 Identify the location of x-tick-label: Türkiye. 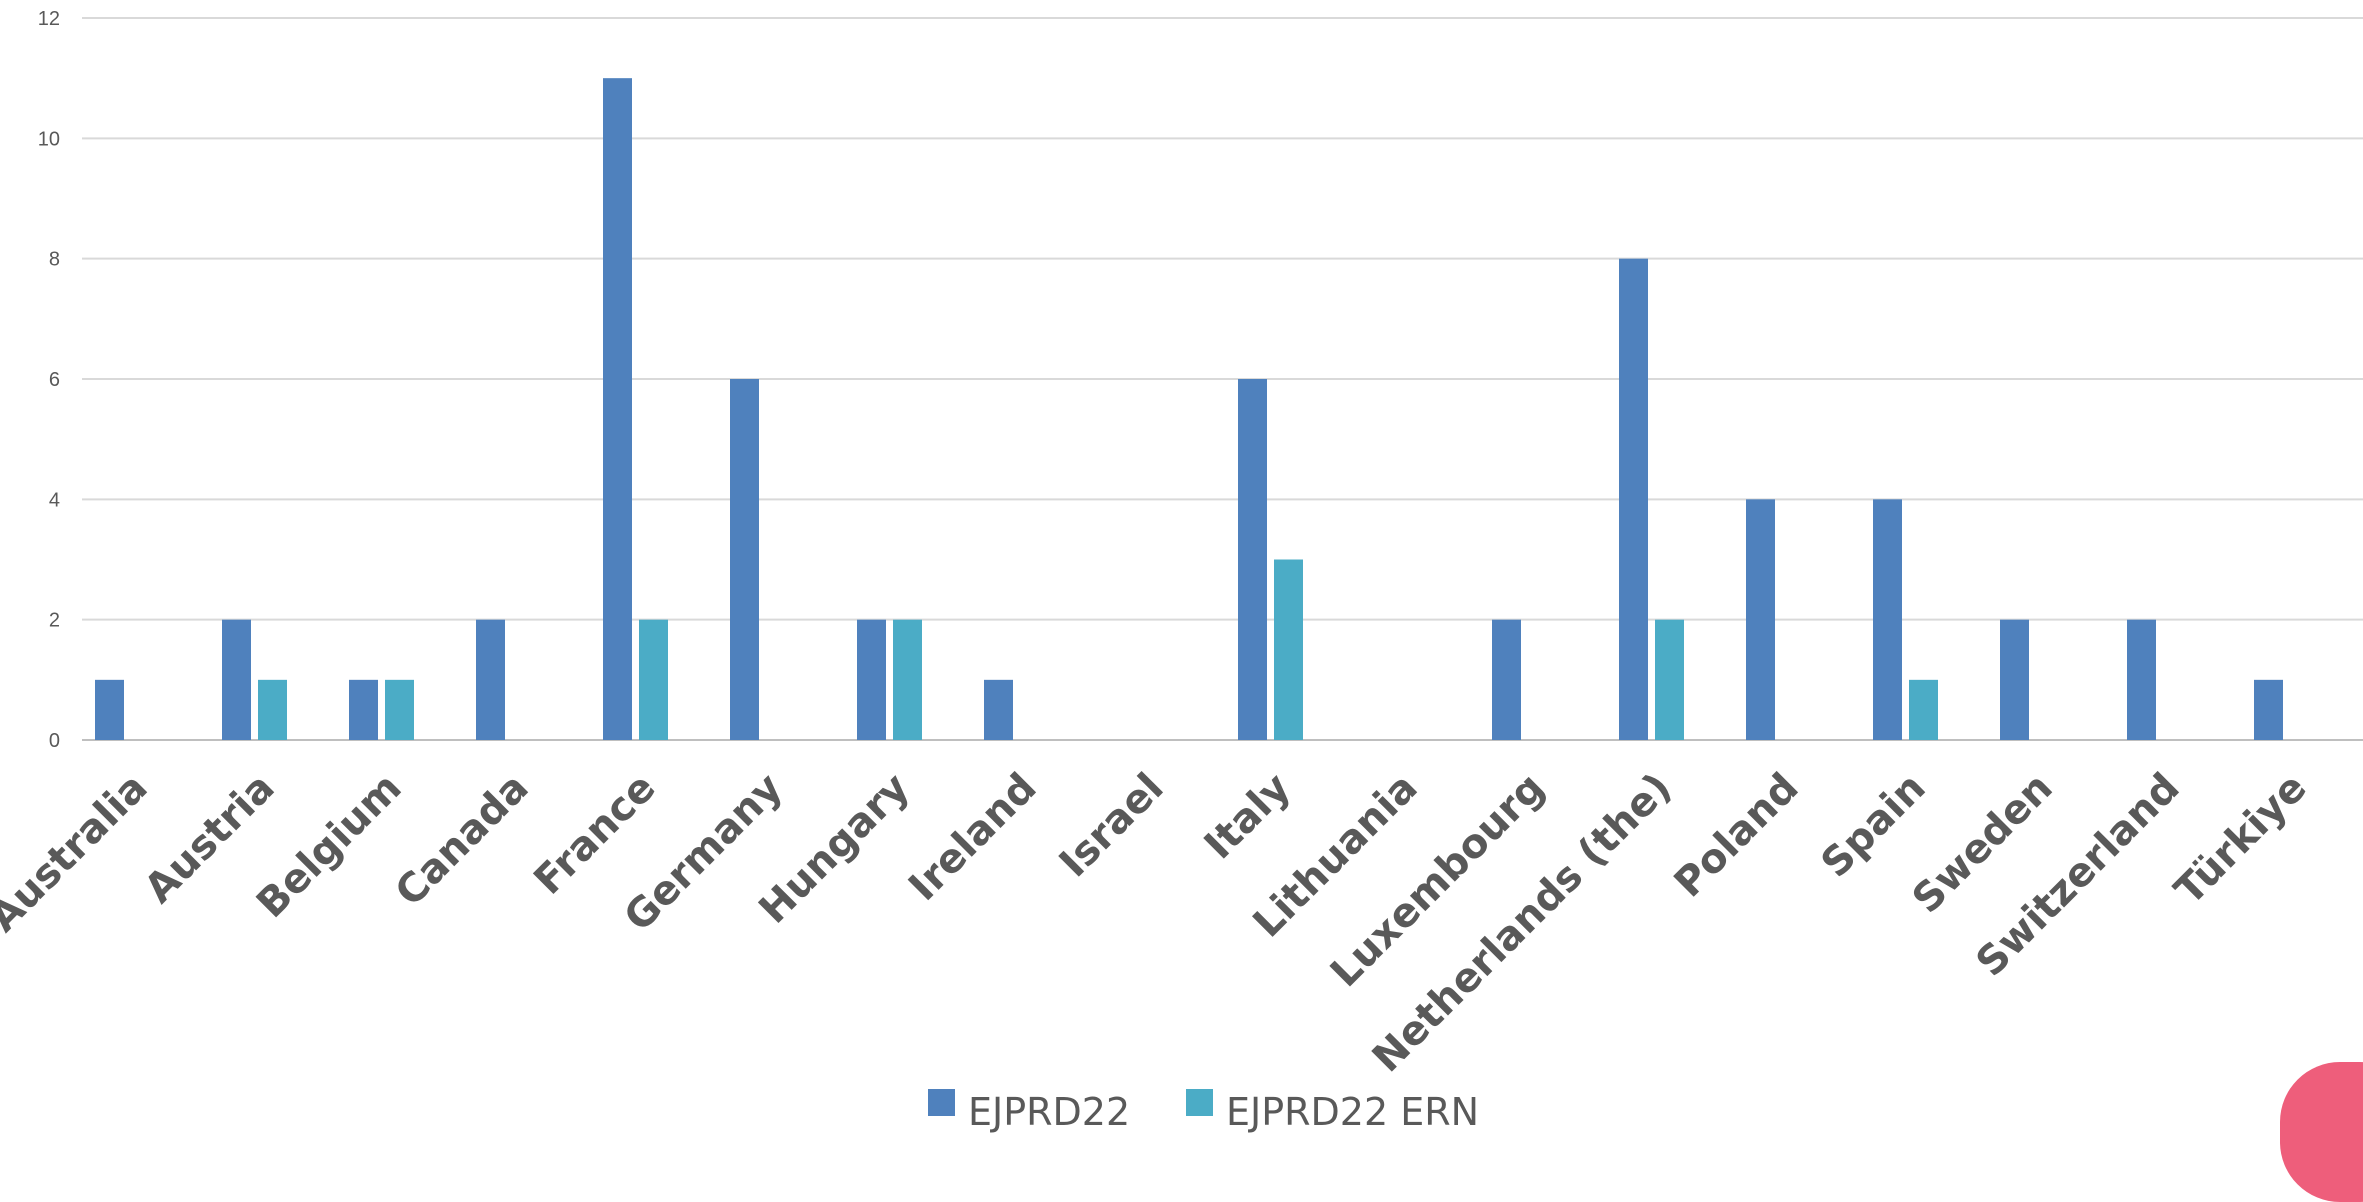
(2240, 839).